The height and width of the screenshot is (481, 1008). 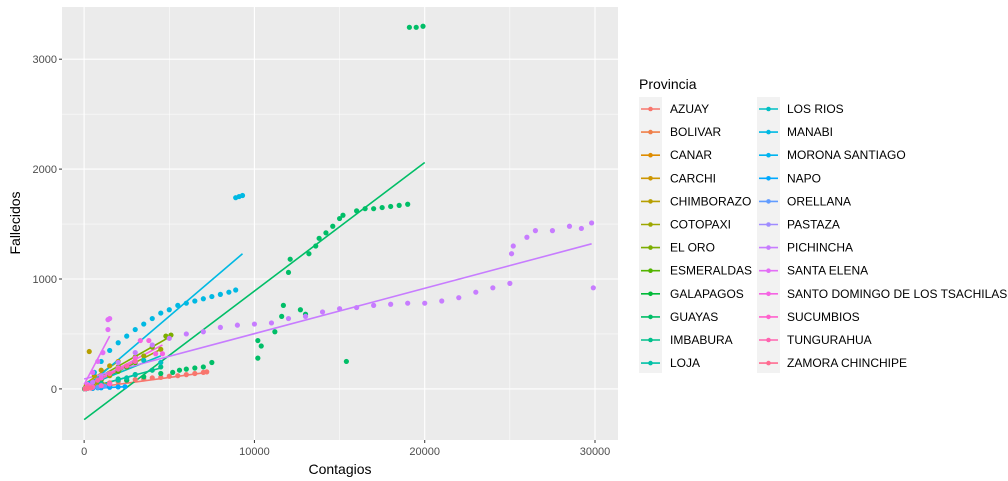 I want to click on point-santa-elena, so click(x=110, y=318).